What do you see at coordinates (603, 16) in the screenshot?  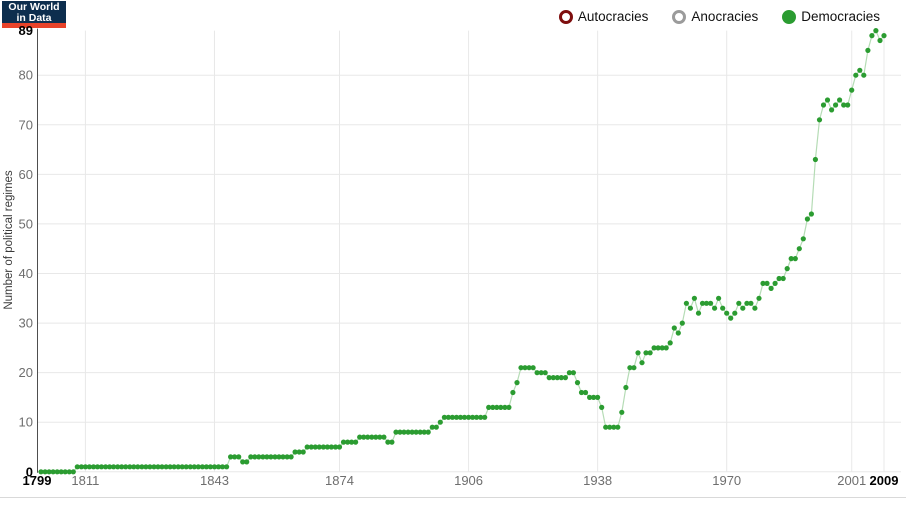 I see `legend-item-autocracies: Autocracies` at bounding box center [603, 16].